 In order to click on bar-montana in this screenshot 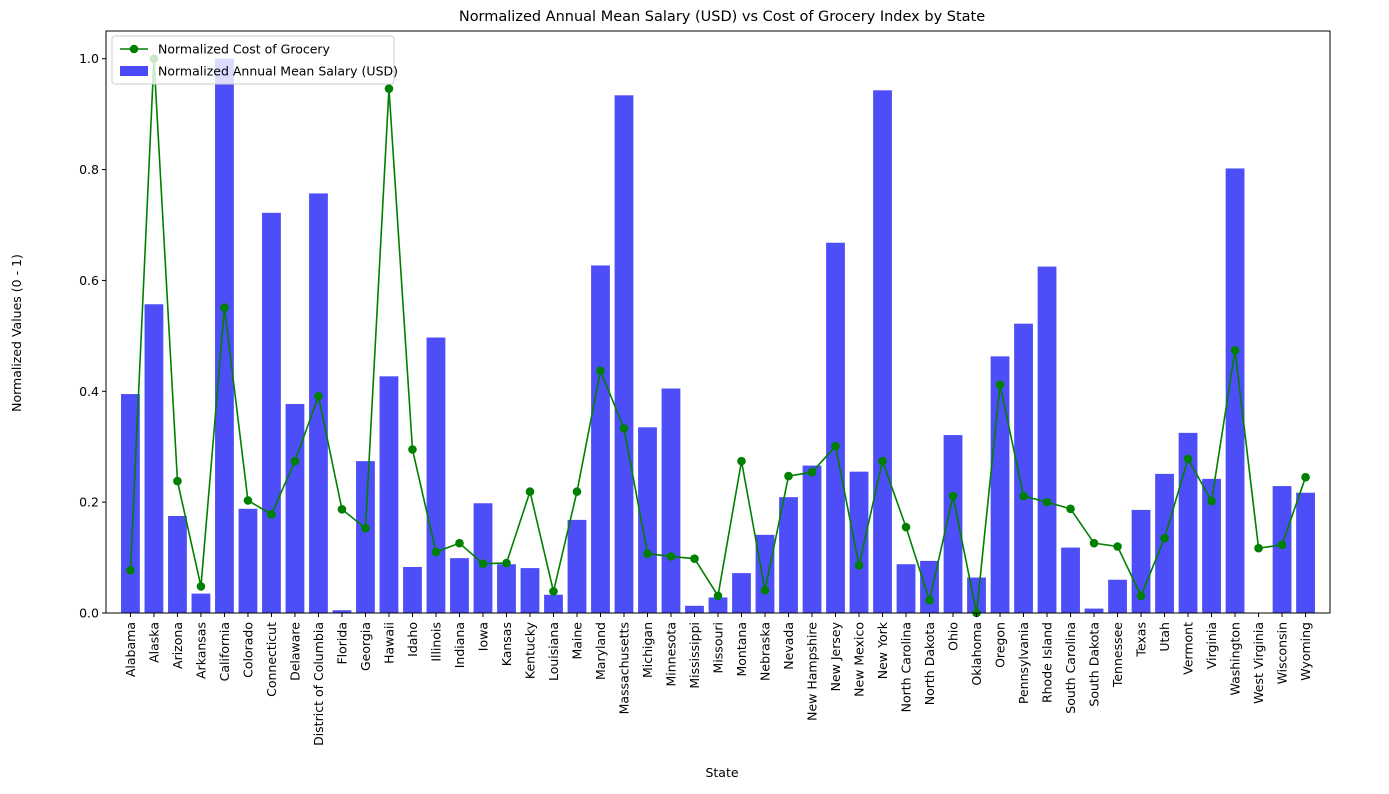, I will do `click(741, 593)`.